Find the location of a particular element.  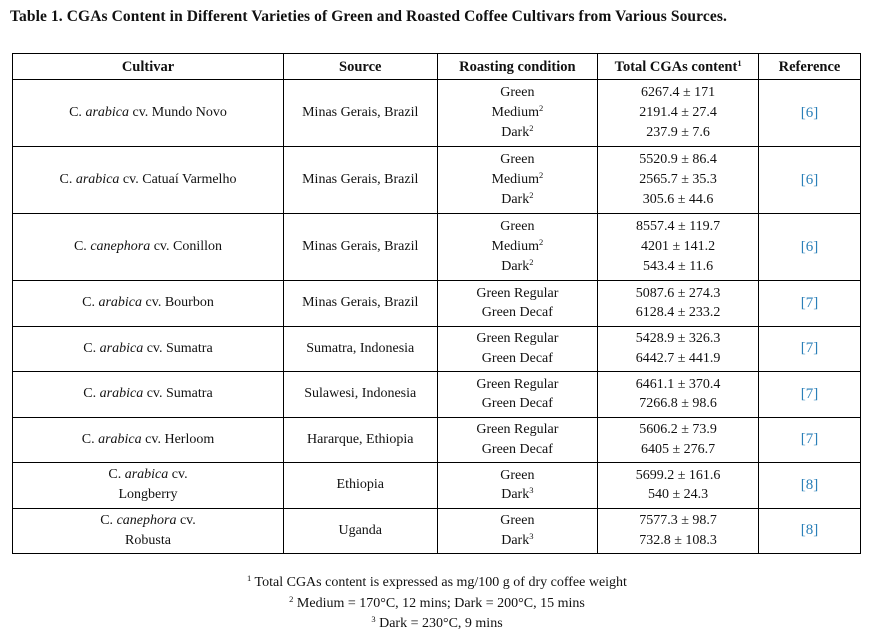

cultivar-name: C. arabica cv. Herloom is located at coordinates (148, 440).